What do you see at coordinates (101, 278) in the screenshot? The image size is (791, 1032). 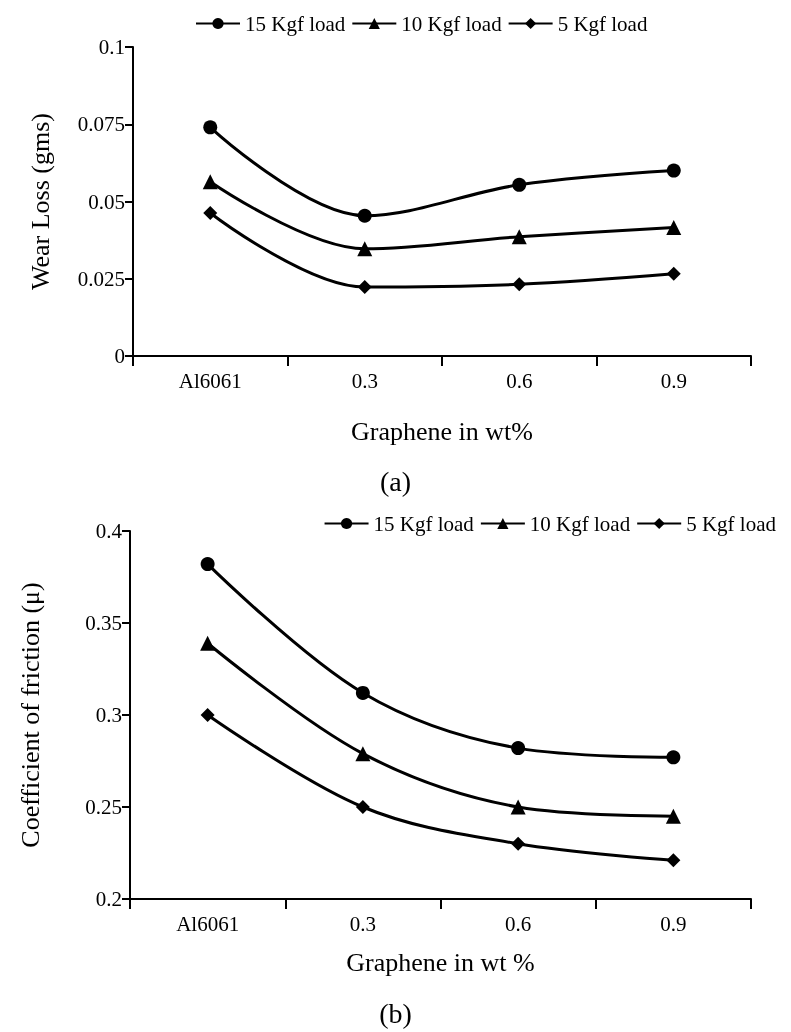 I see `y-tick-label: 0.025` at bounding box center [101, 278].